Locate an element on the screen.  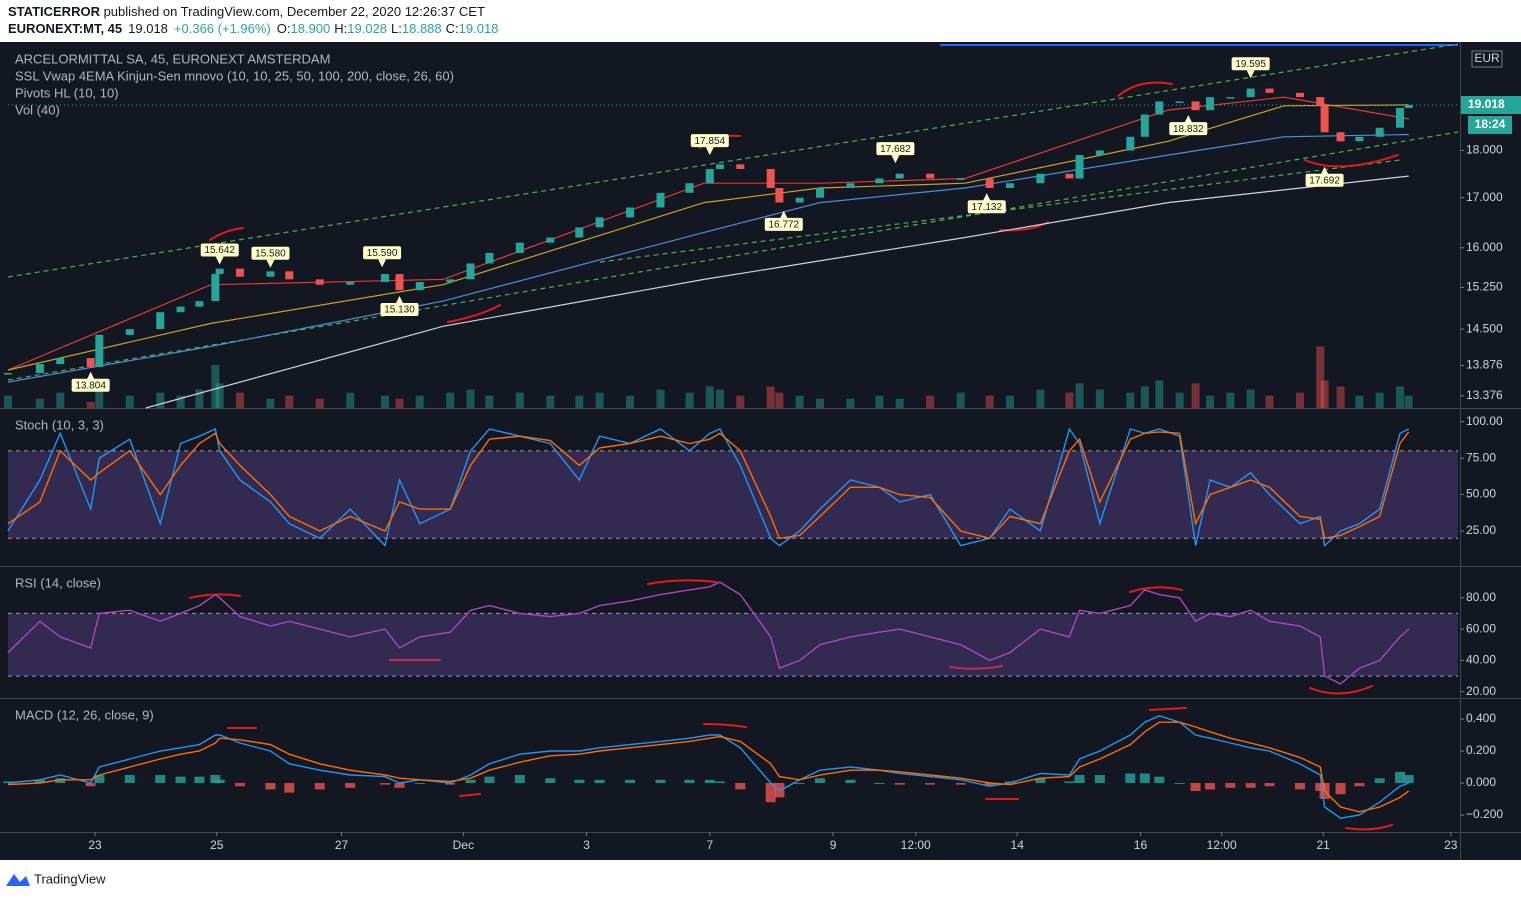
author: STATICERROR is located at coordinates (54, 11).